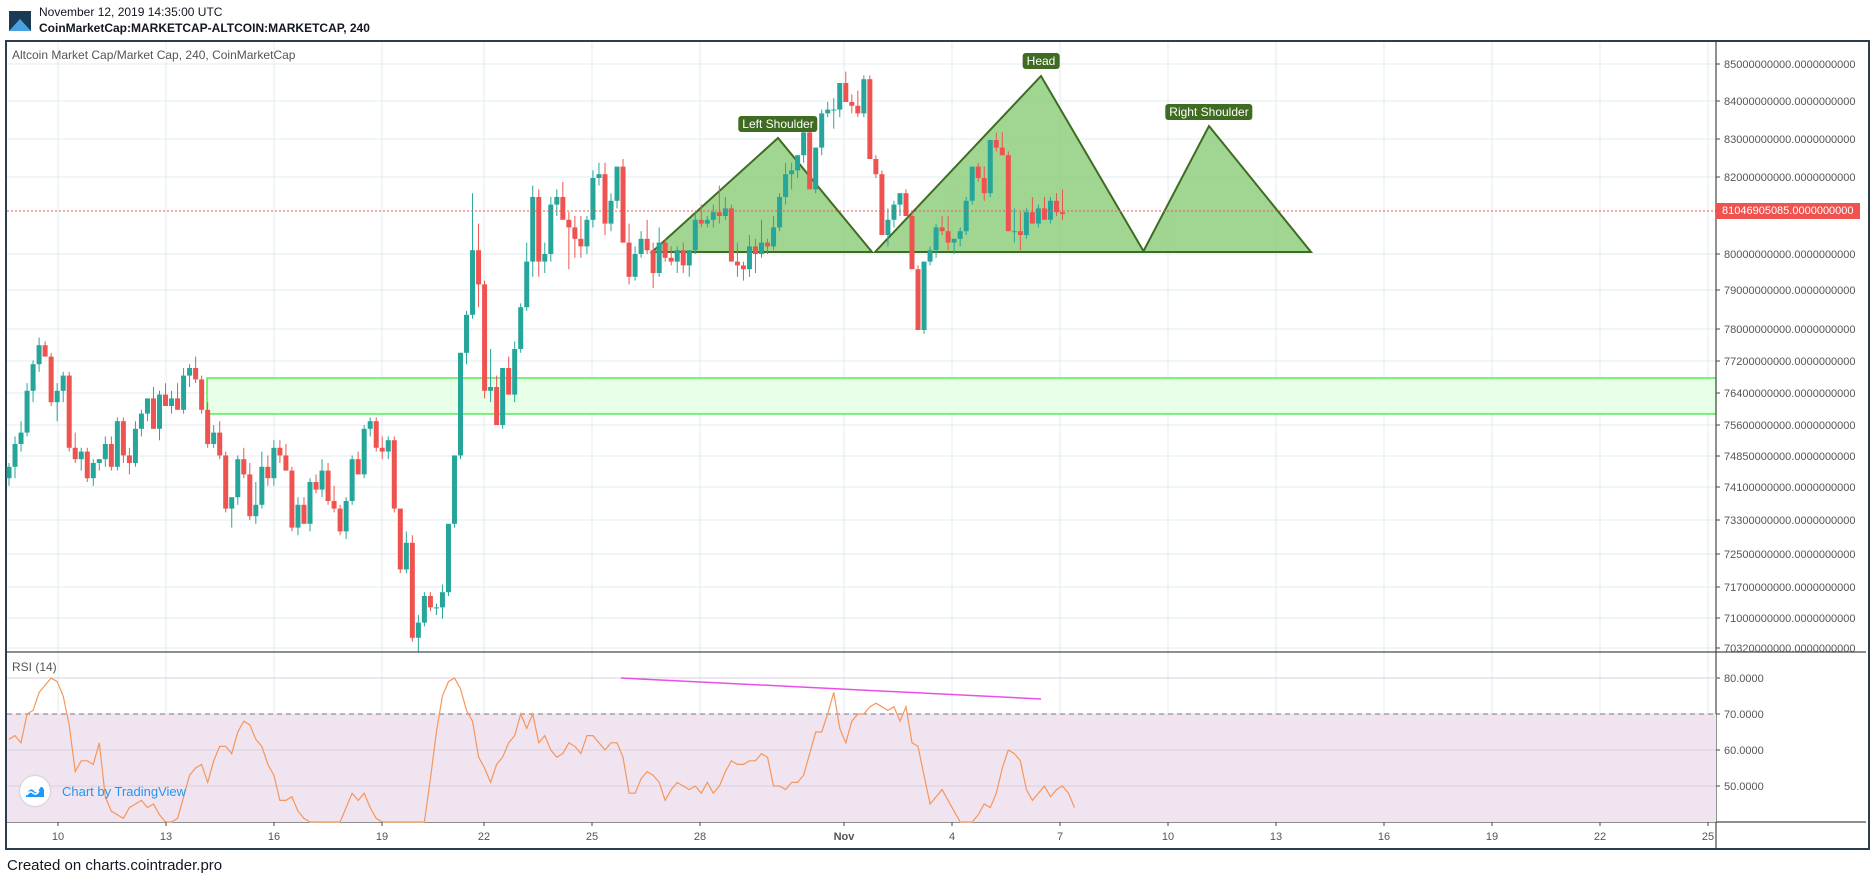 The height and width of the screenshot is (881, 1874). What do you see at coordinates (592, 837) in the screenshot?
I see `time-axis-label: 25` at bounding box center [592, 837].